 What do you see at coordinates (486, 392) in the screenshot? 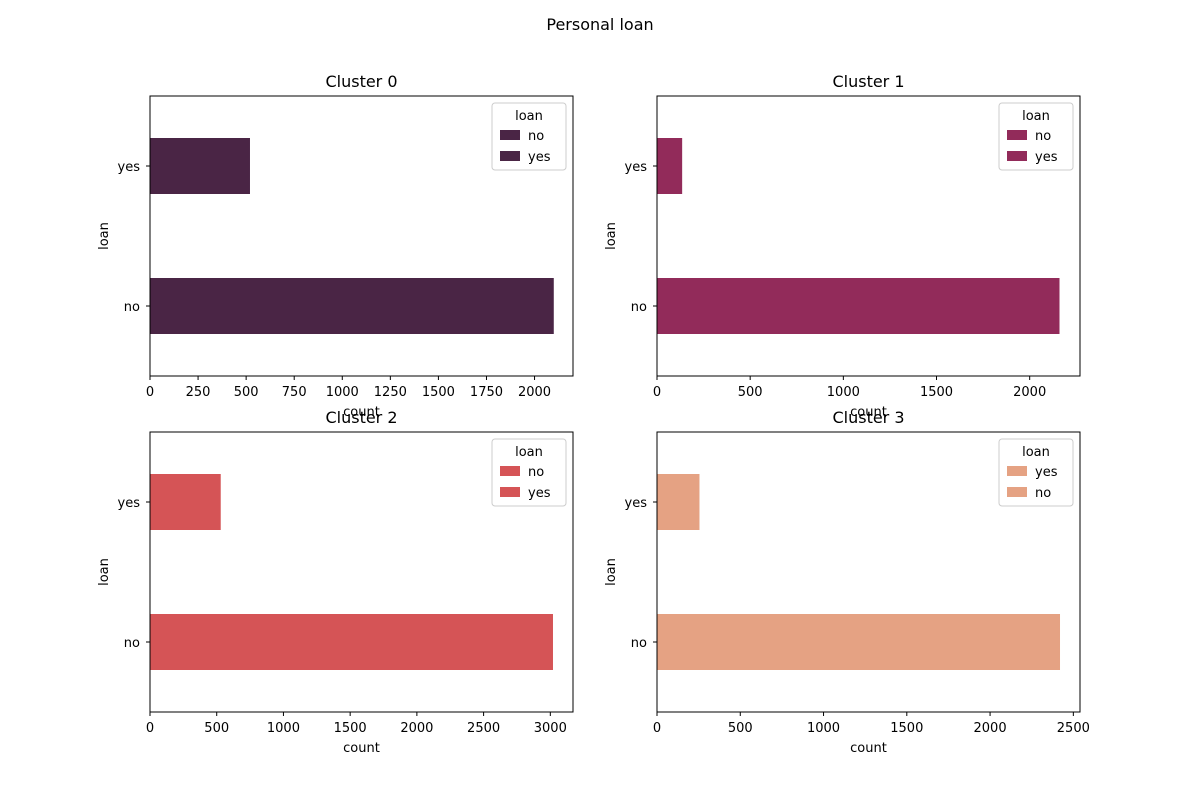
I see `x-tick-label: 1750` at bounding box center [486, 392].